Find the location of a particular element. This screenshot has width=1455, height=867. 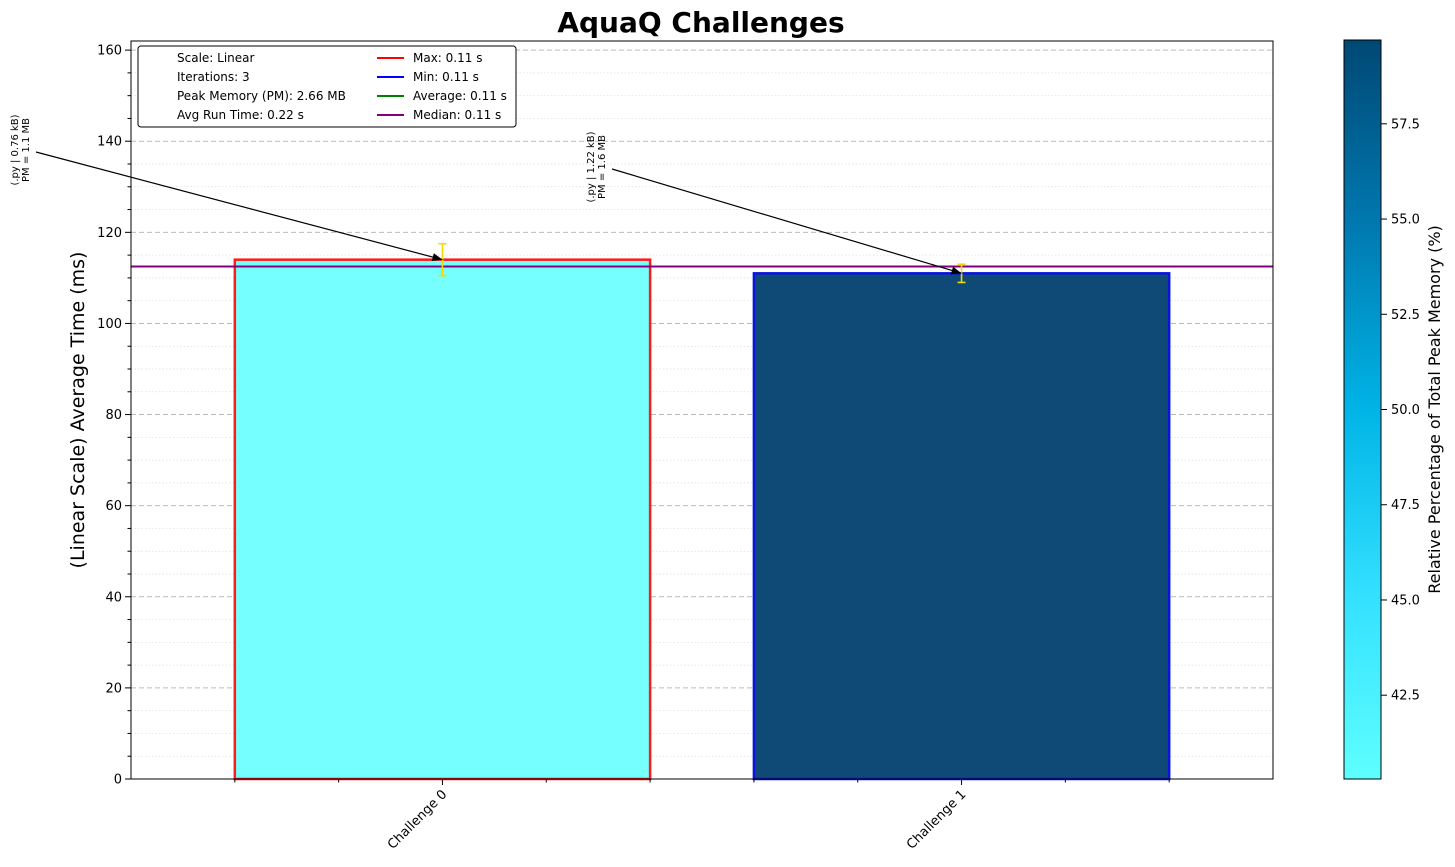

y-tick-label: 60 is located at coordinates (113, 506).